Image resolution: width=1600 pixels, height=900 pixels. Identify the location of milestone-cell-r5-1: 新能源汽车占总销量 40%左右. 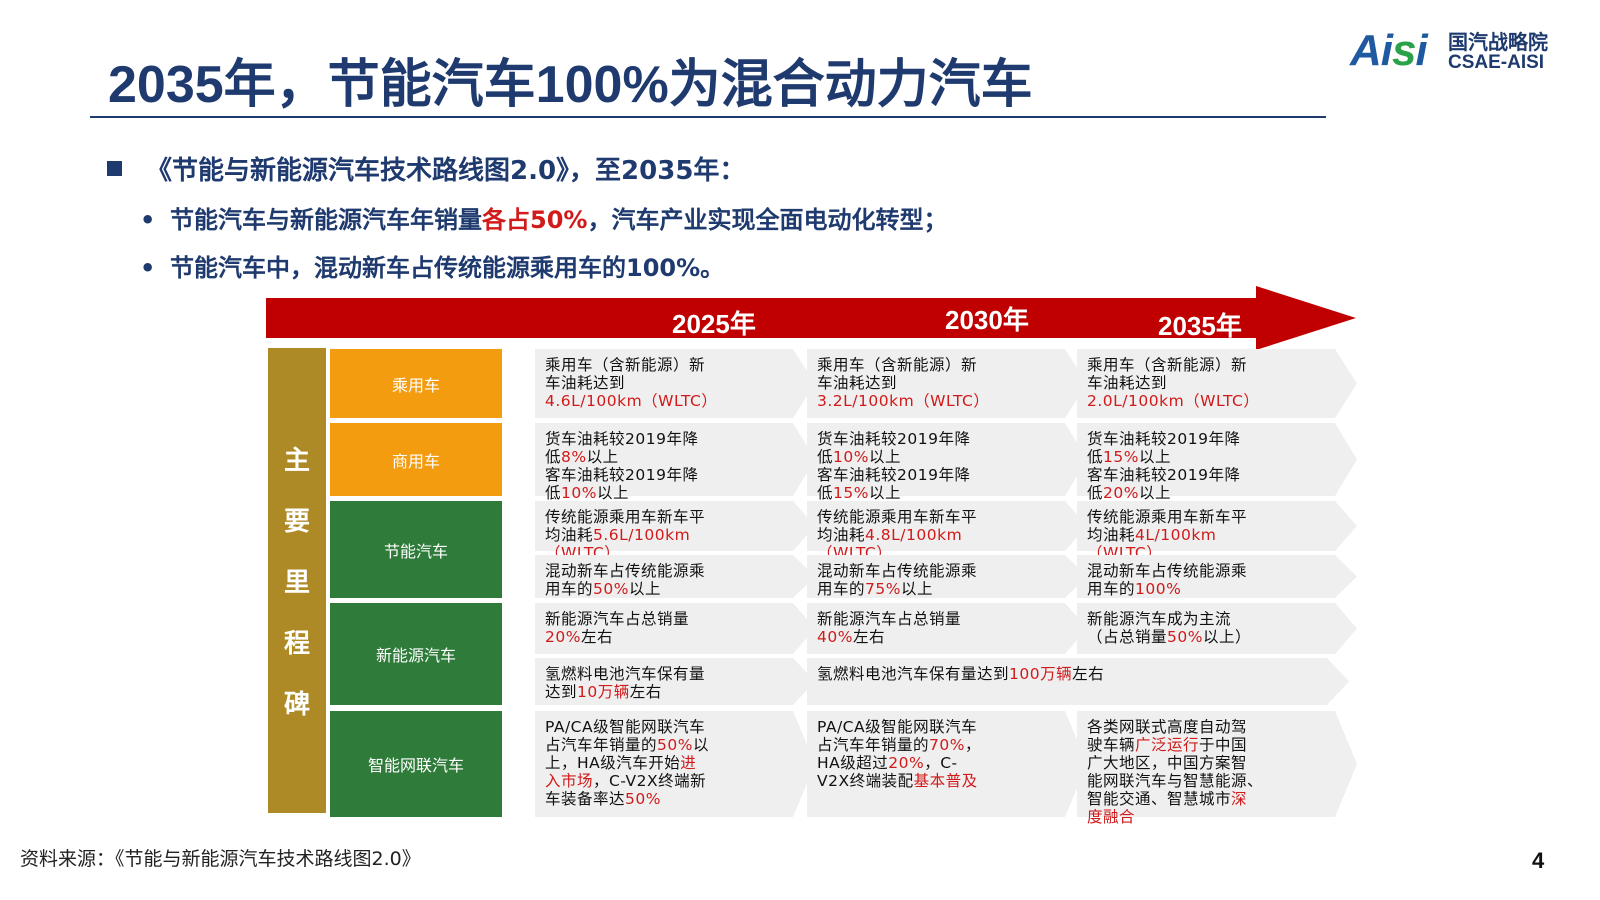
(889, 628).